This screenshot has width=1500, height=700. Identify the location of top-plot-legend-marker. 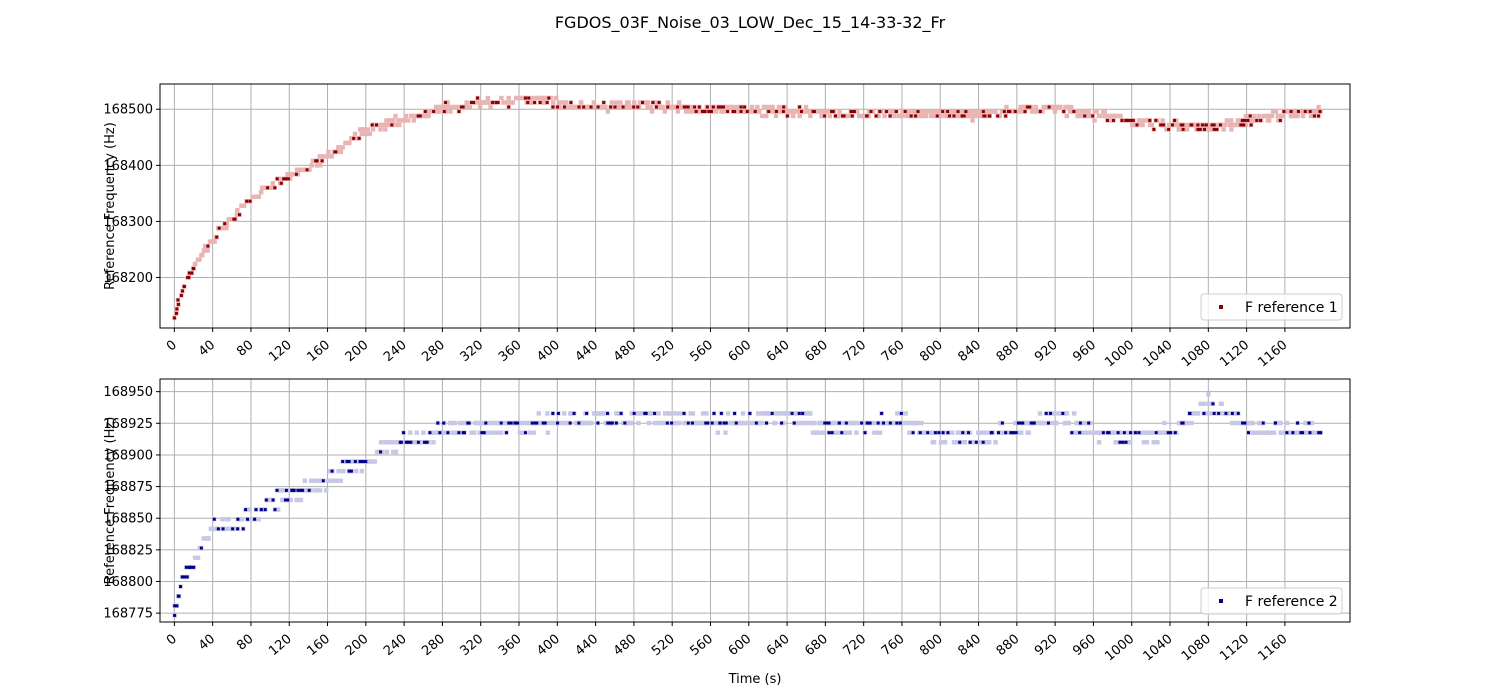
(1221, 307).